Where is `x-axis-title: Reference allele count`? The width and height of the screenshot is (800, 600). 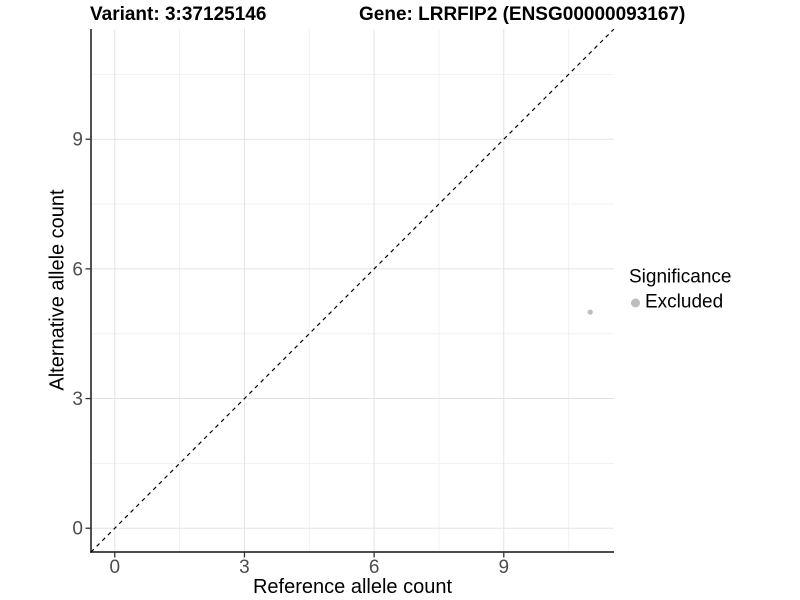 x-axis-title: Reference allele count is located at coordinates (352, 587).